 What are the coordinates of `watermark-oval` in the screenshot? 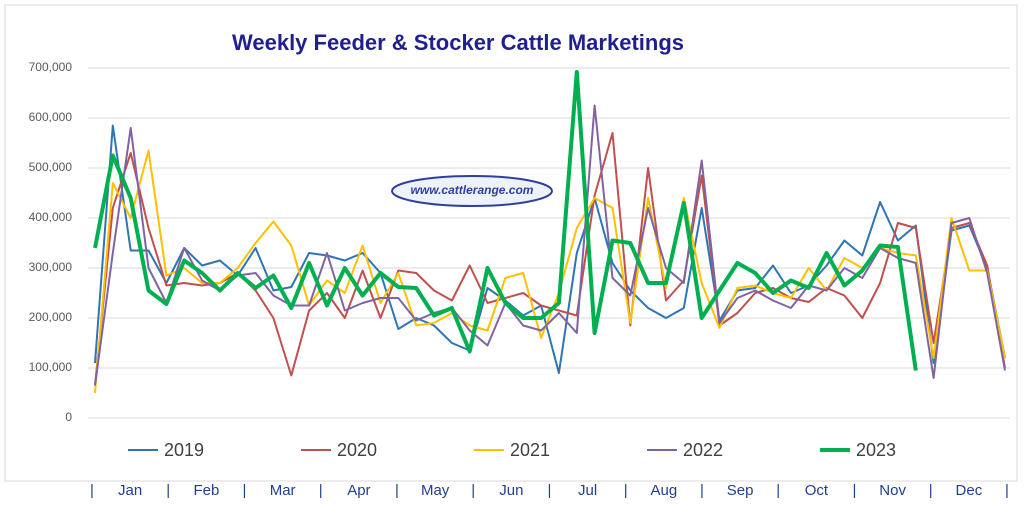 It's located at (472, 191).